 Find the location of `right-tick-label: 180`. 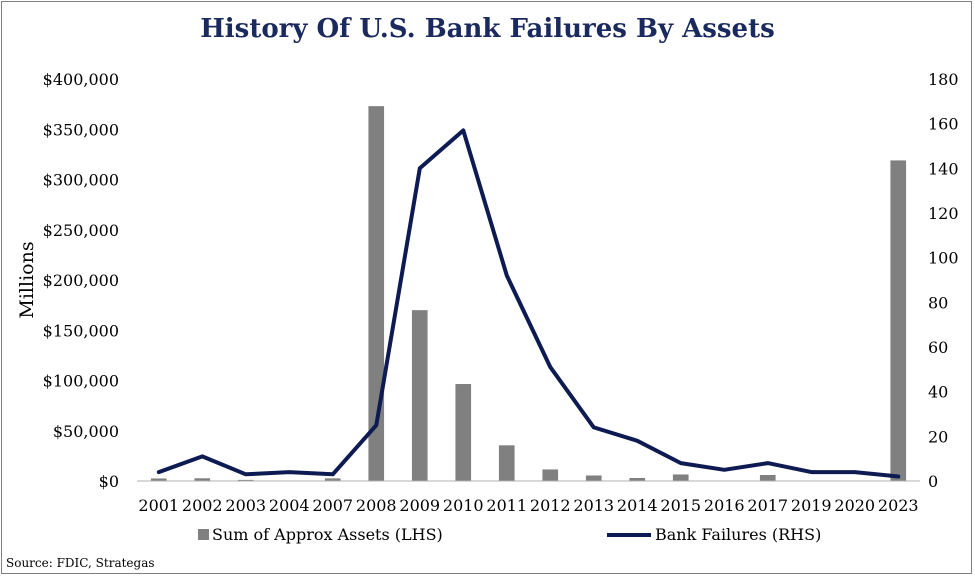

right-tick-label: 180 is located at coordinates (943, 79).